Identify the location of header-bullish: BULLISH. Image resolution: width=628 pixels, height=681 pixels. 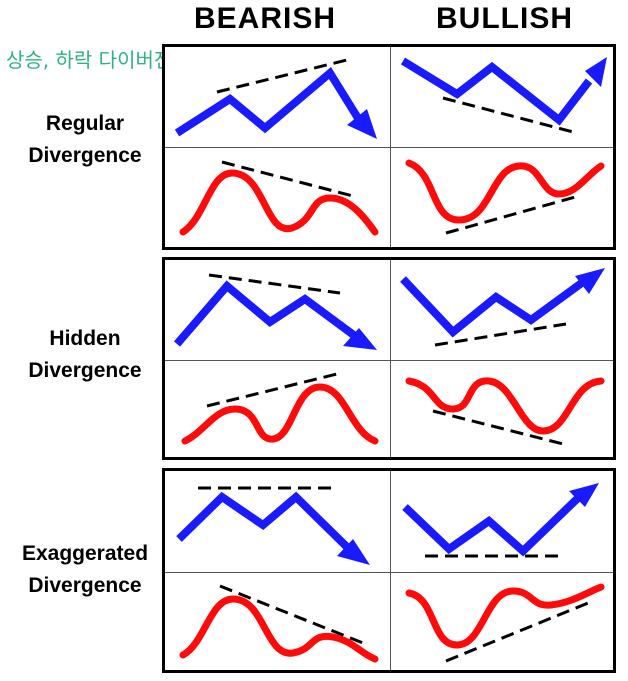
(504, 18).